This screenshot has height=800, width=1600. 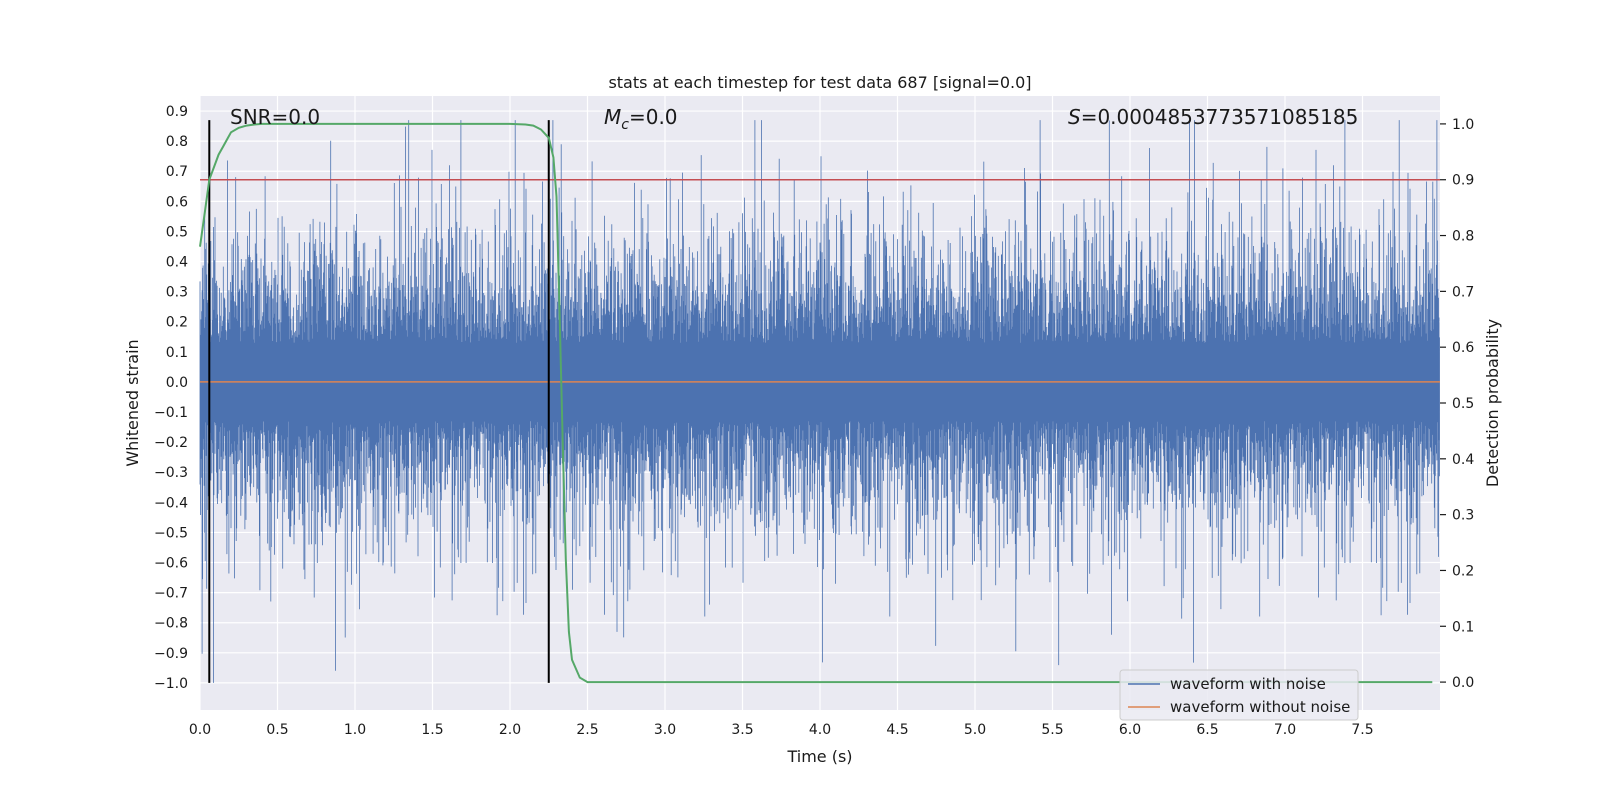 What do you see at coordinates (665, 730) in the screenshot?
I see `x-tick-label: 3.0` at bounding box center [665, 730].